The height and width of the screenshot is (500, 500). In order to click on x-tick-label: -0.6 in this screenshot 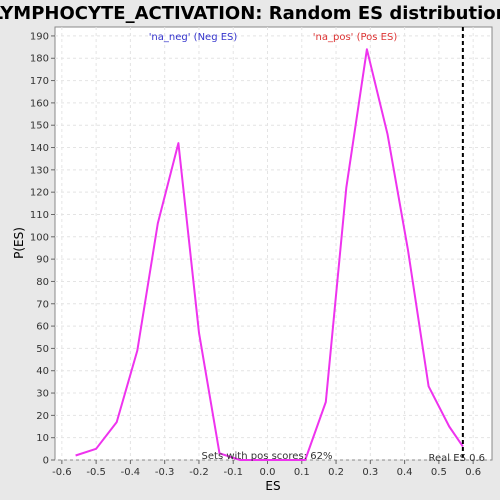, I will do `click(62, 472)`.